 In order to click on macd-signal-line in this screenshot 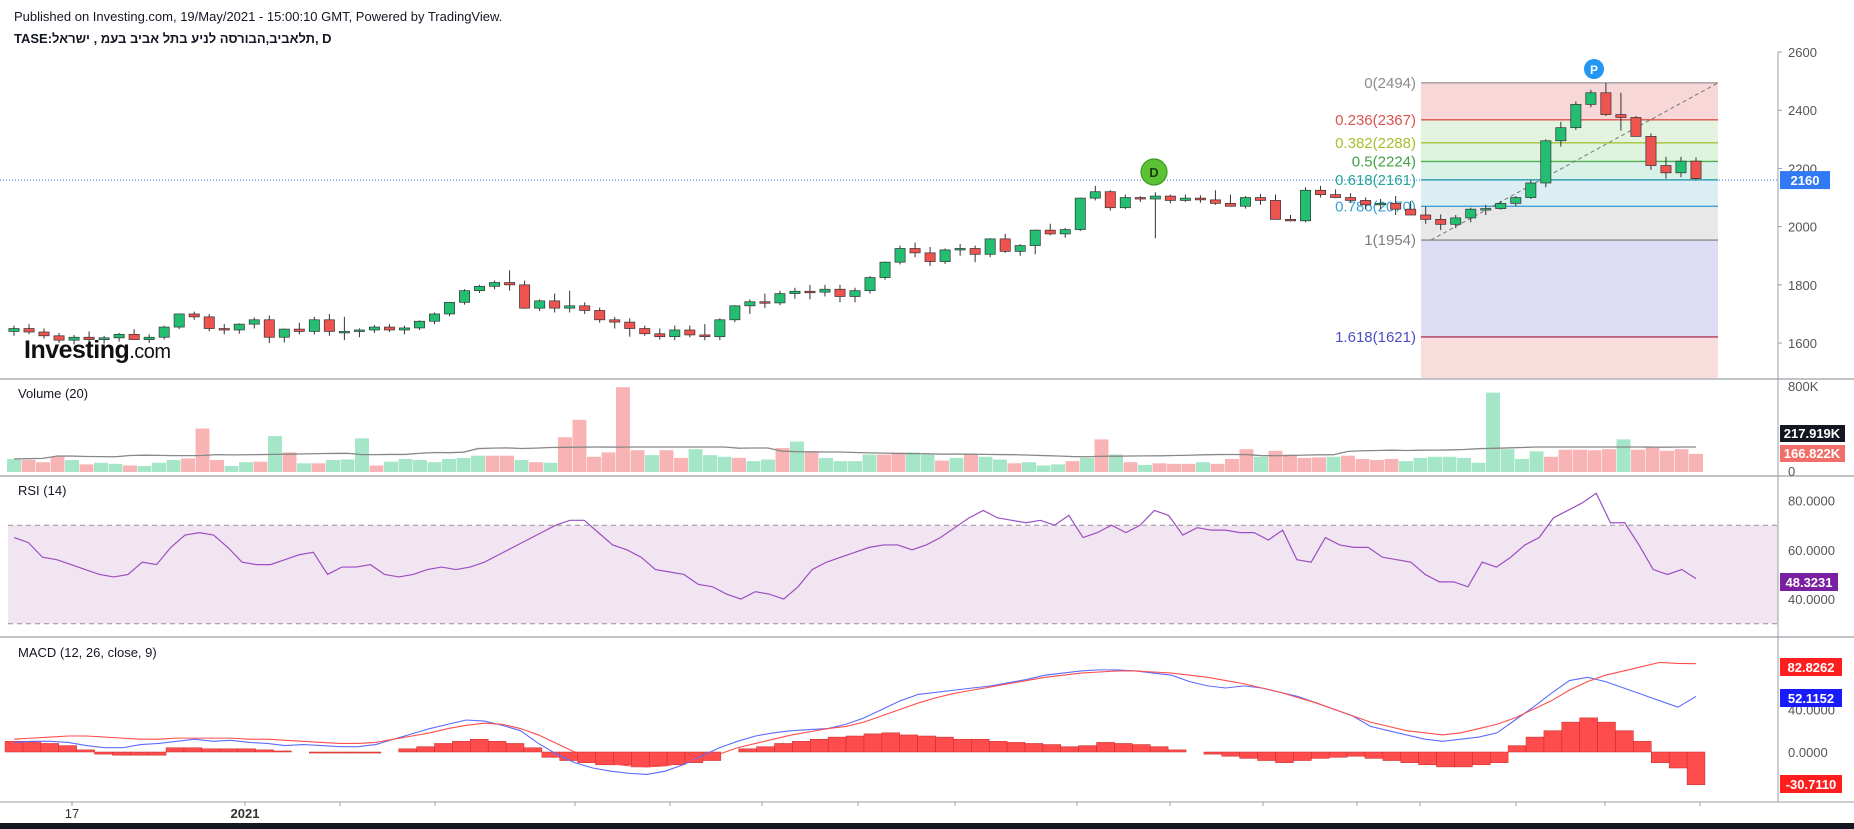, I will do `click(855, 714)`.